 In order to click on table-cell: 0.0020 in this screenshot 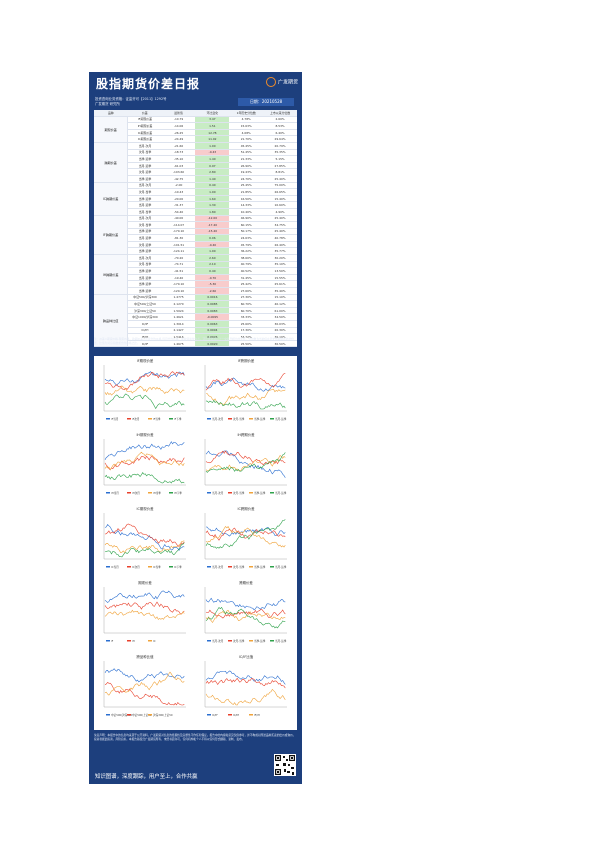, I will do `click(212, 344)`.